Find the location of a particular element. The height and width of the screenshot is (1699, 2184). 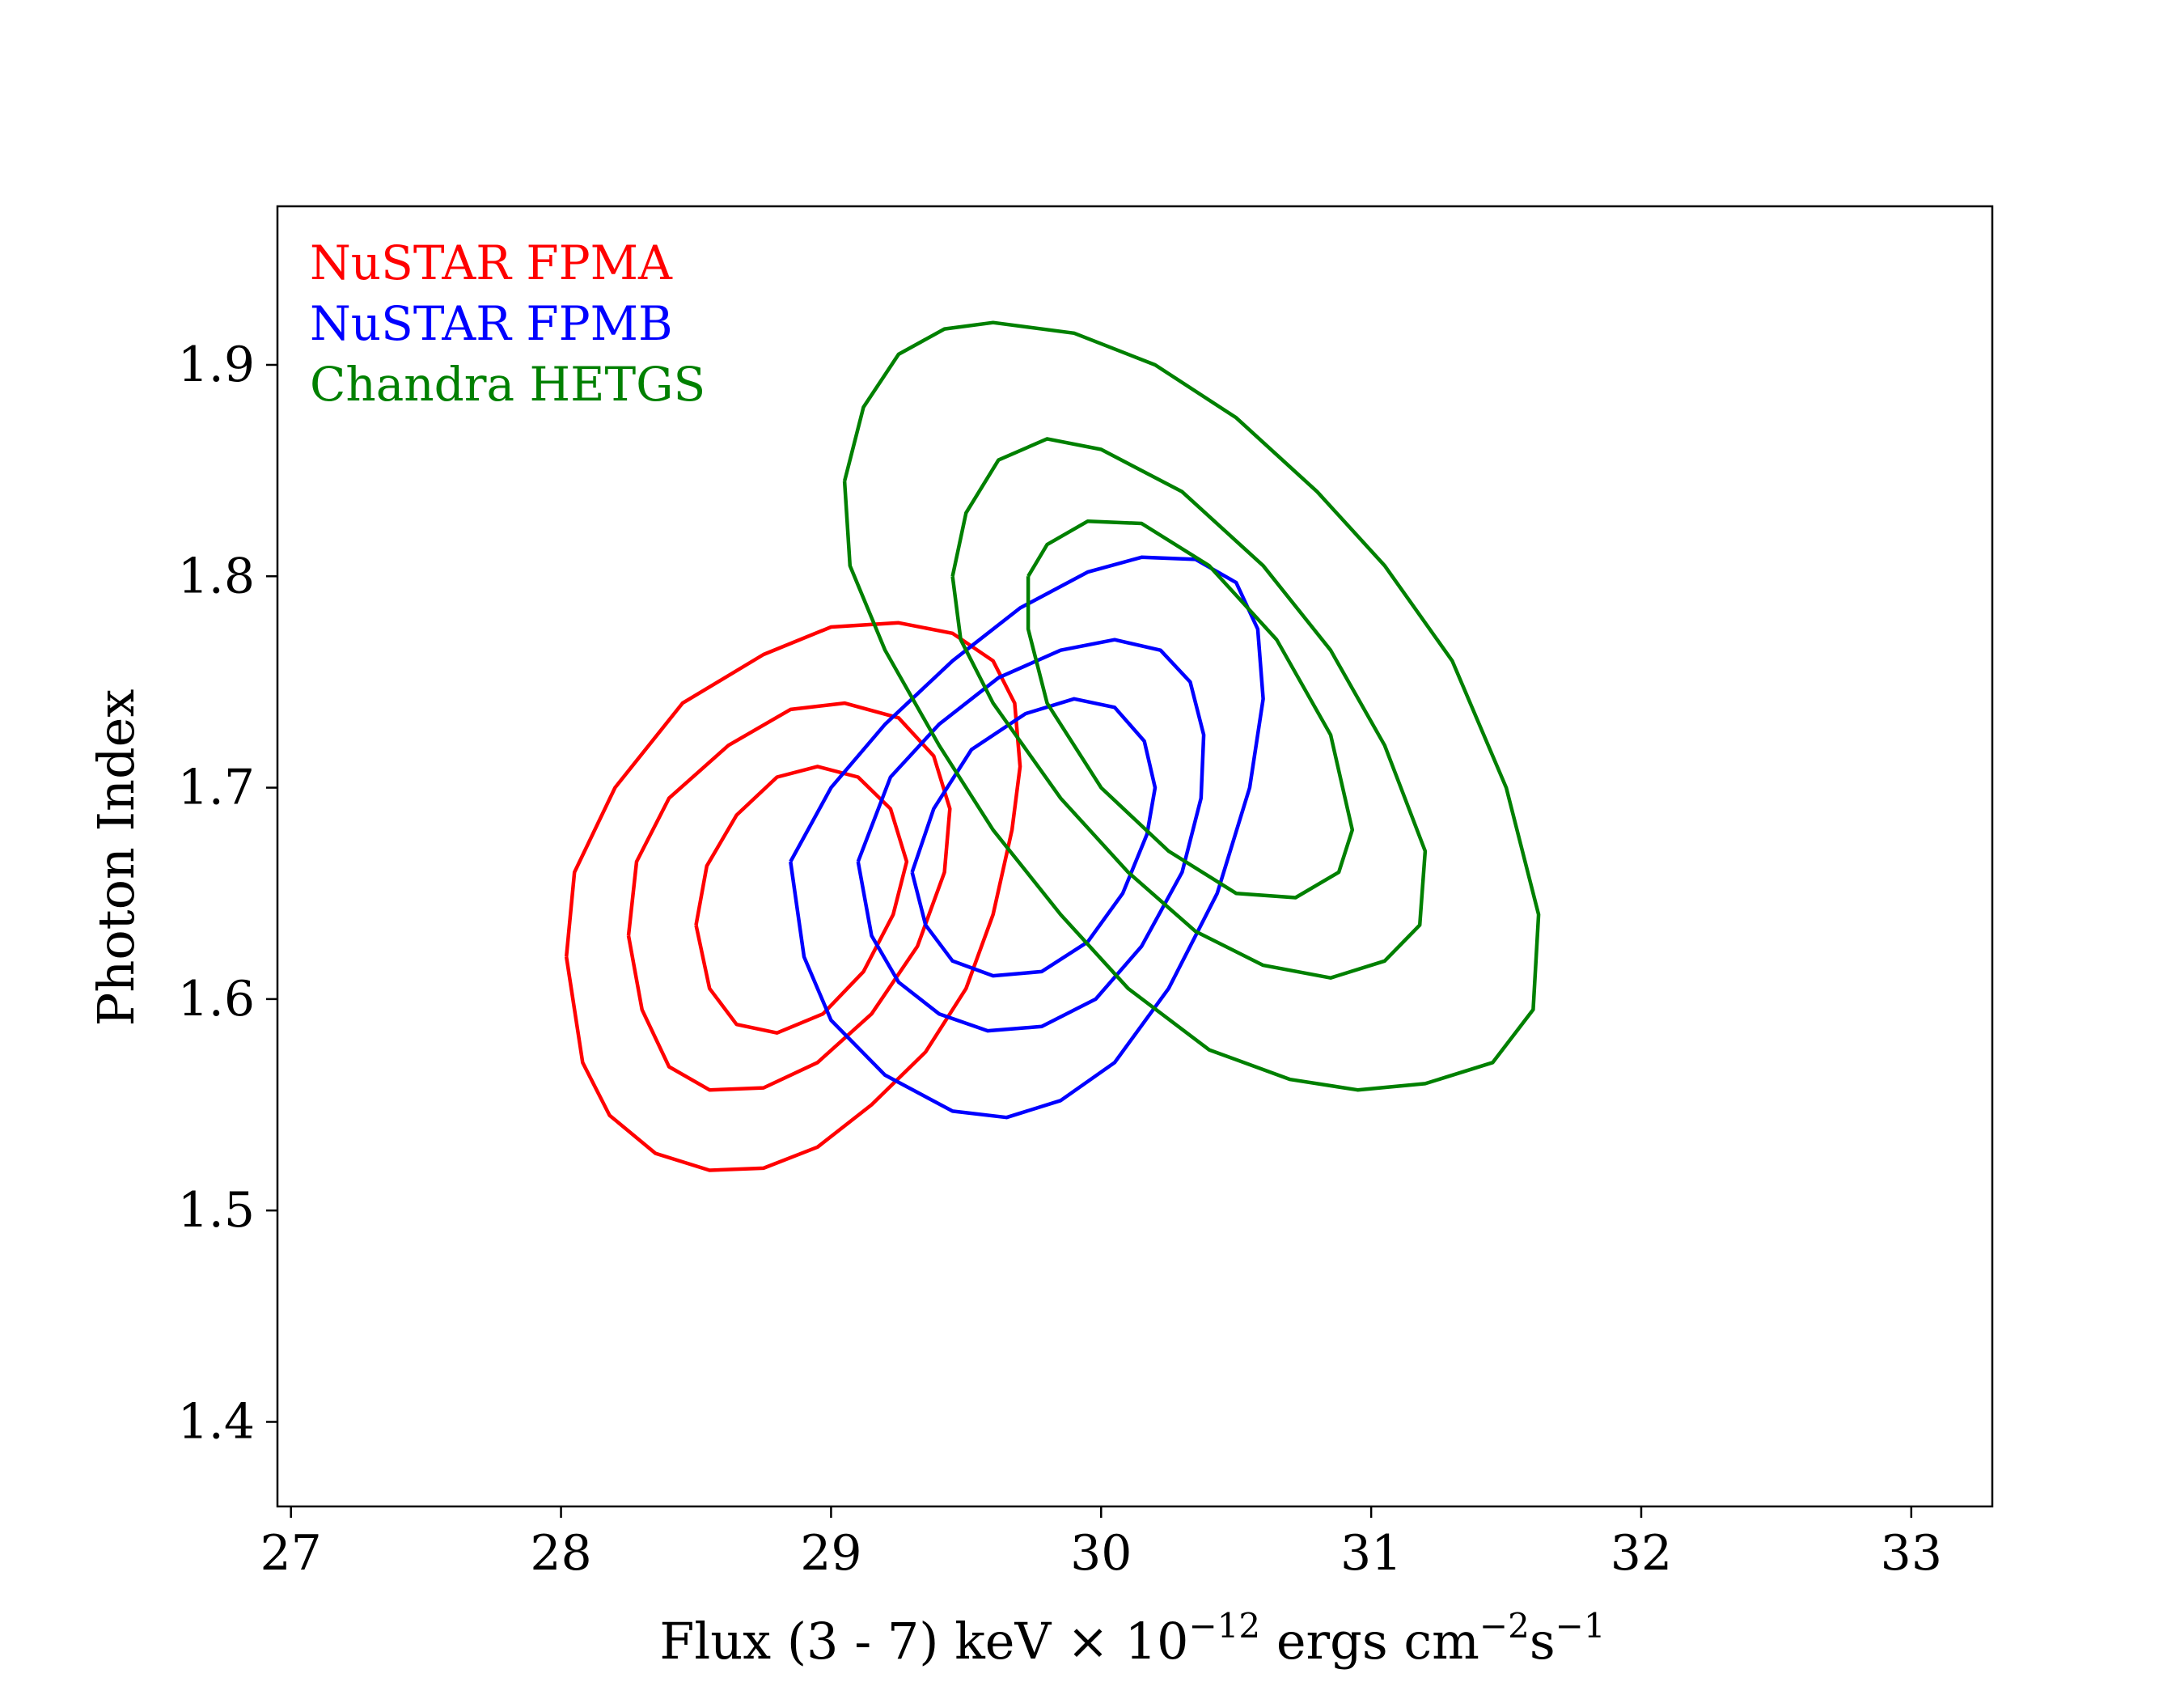

x-tick-label: 27 is located at coordinates (291, 1553).